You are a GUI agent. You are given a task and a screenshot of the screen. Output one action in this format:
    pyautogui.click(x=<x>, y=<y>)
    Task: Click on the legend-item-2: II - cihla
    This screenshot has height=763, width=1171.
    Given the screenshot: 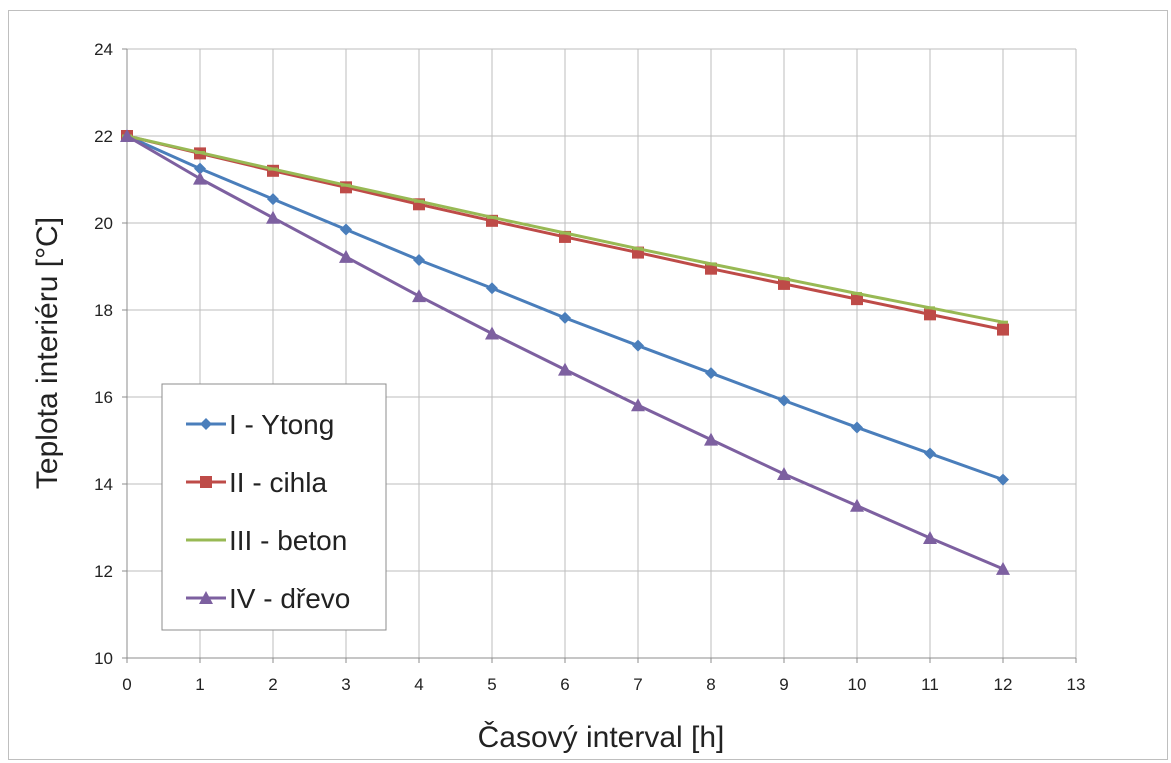 What is the action you would take?
    pyautogui.click(x=256, y=482)
    